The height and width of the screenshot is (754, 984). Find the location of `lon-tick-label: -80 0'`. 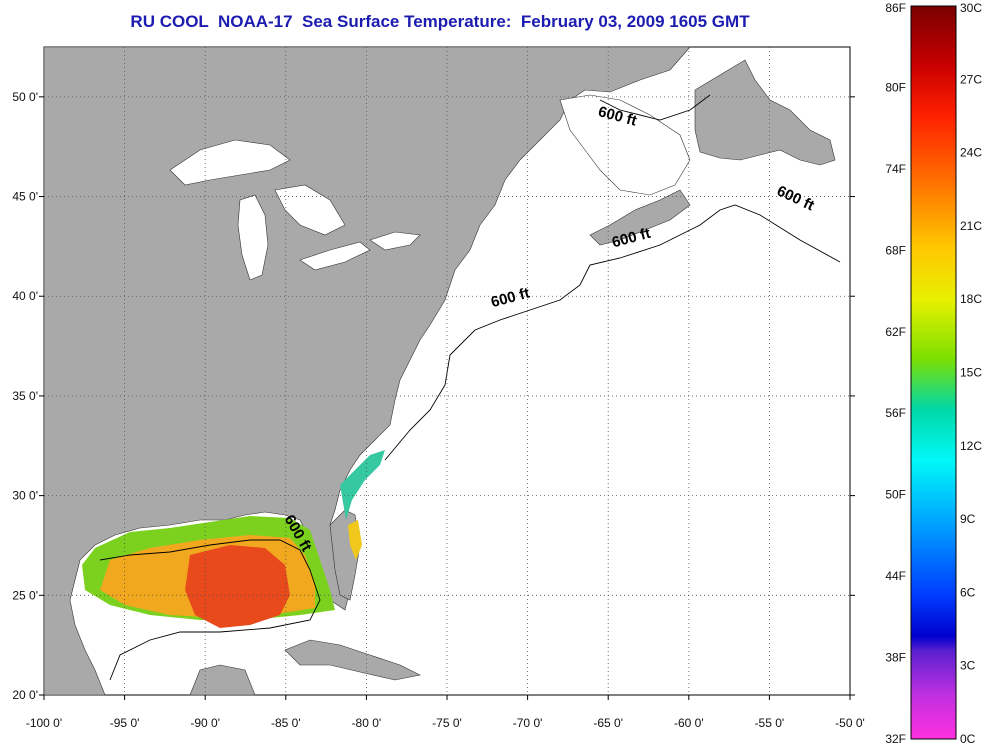

lon-tick-label: -80 0' is located at coordinates (367, 723).